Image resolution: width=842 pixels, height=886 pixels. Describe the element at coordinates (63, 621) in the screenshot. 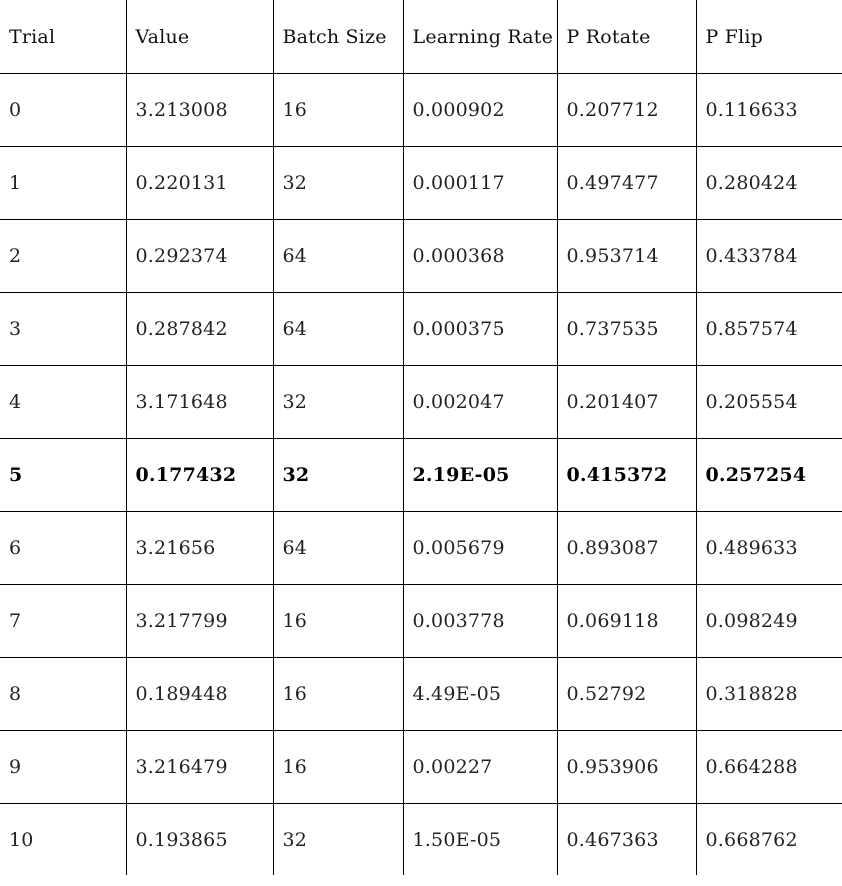

I see `cell-trial: 7` at that location.